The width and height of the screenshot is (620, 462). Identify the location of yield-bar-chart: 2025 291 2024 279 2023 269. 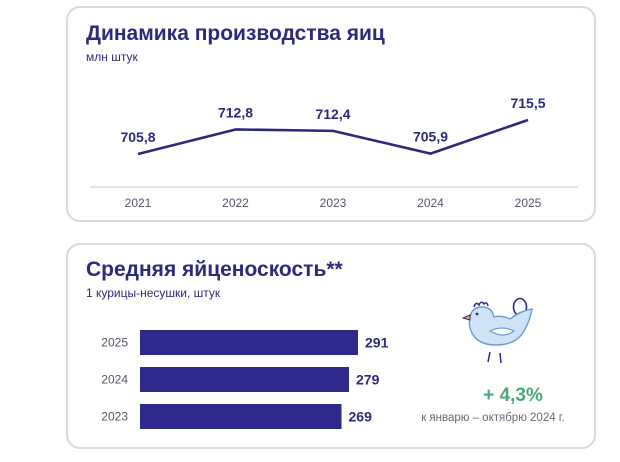
(245, 379).